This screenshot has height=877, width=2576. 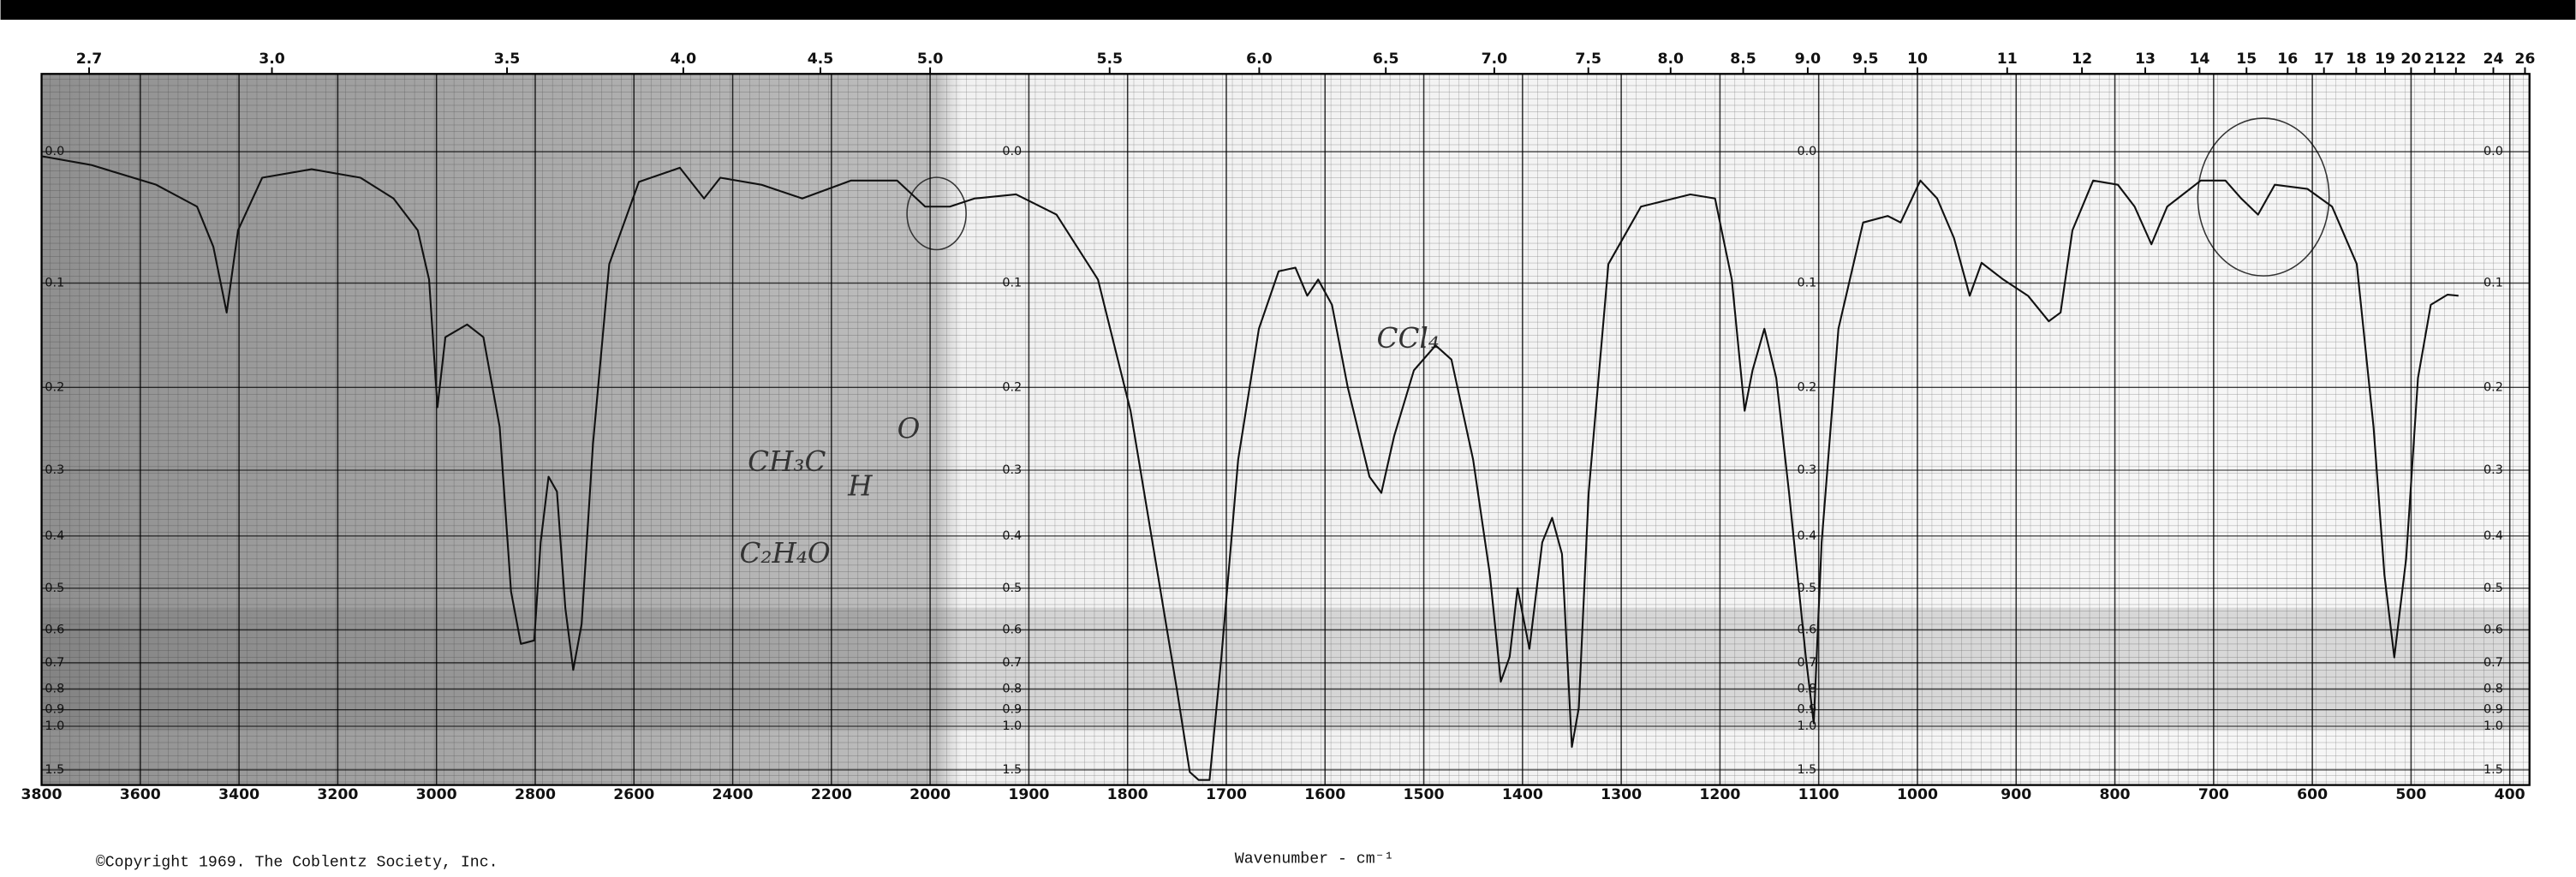 What do you see at coordinates (239, 794) in the screenshot?
I see `x-tick-label: 3400` at bounding box center [239, 794].